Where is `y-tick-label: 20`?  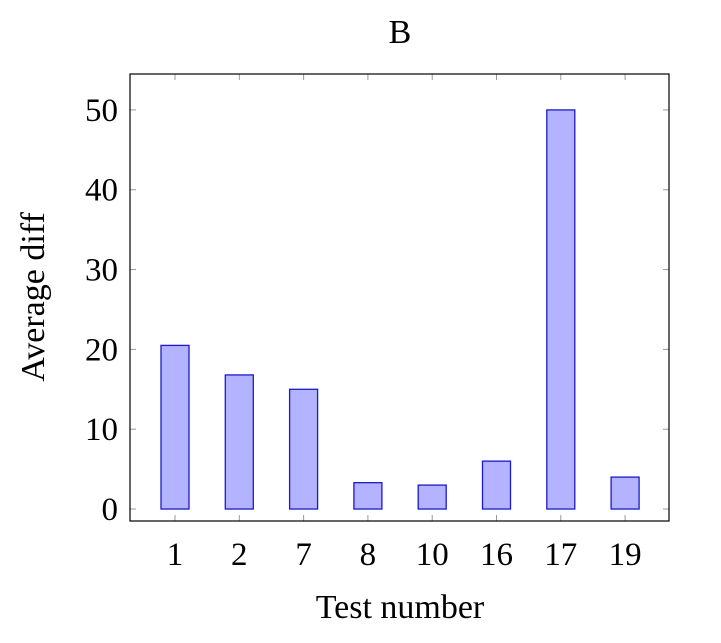
y-tick-label: 20 is located at coordinates (101, 350).